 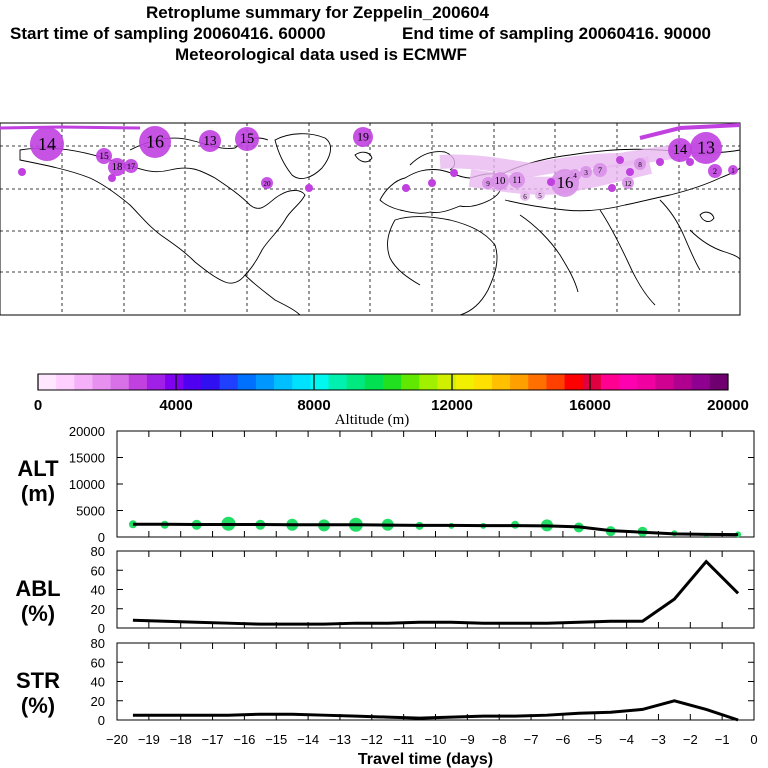 I want to click on plume-cluster: 15, so click(x=104, y=156).